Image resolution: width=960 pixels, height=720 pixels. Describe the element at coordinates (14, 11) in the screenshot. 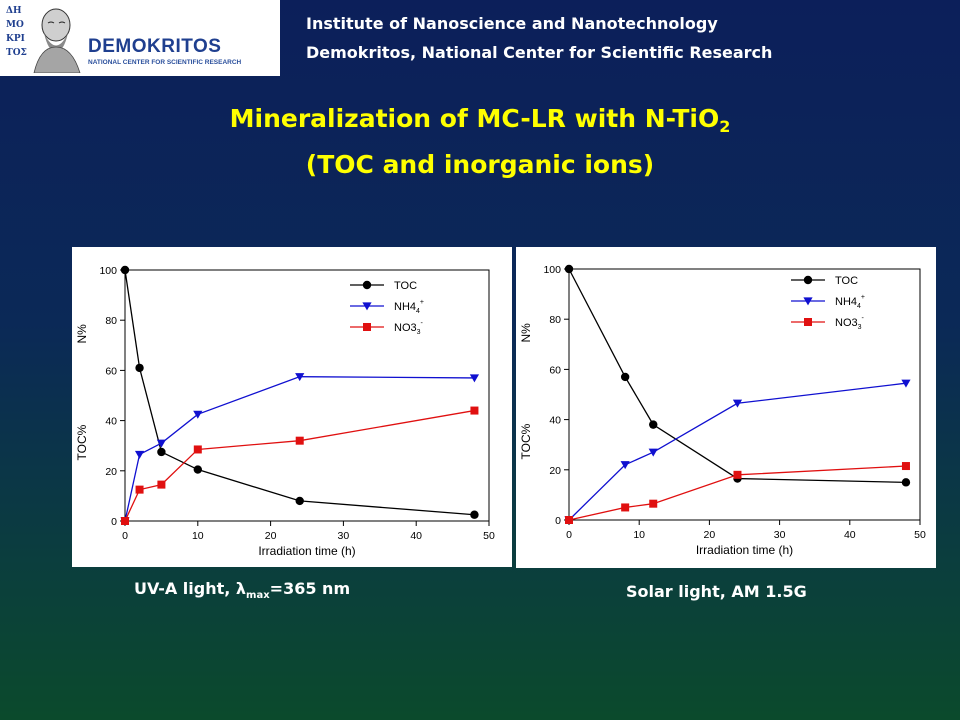

I see `svg-text: ΔΗ` at that location.